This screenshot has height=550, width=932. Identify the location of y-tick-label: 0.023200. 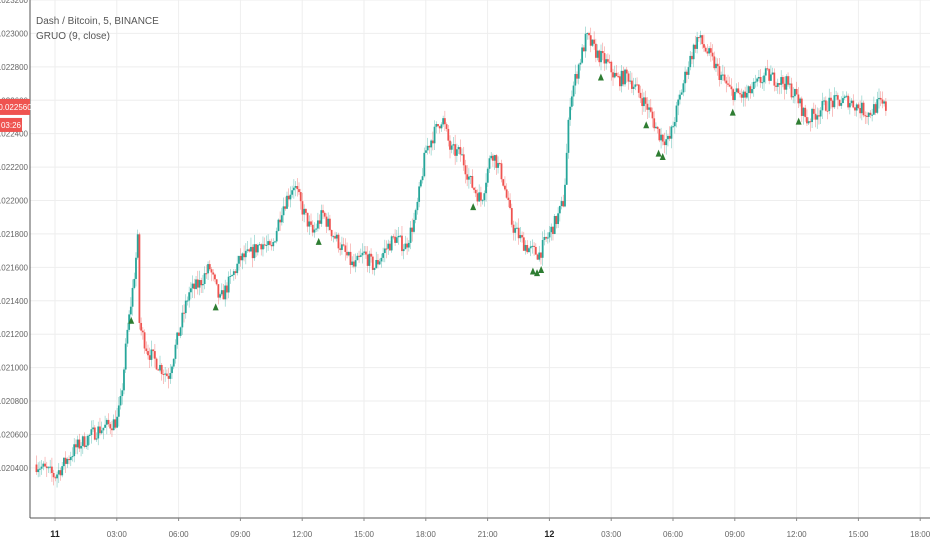
(14, 2).